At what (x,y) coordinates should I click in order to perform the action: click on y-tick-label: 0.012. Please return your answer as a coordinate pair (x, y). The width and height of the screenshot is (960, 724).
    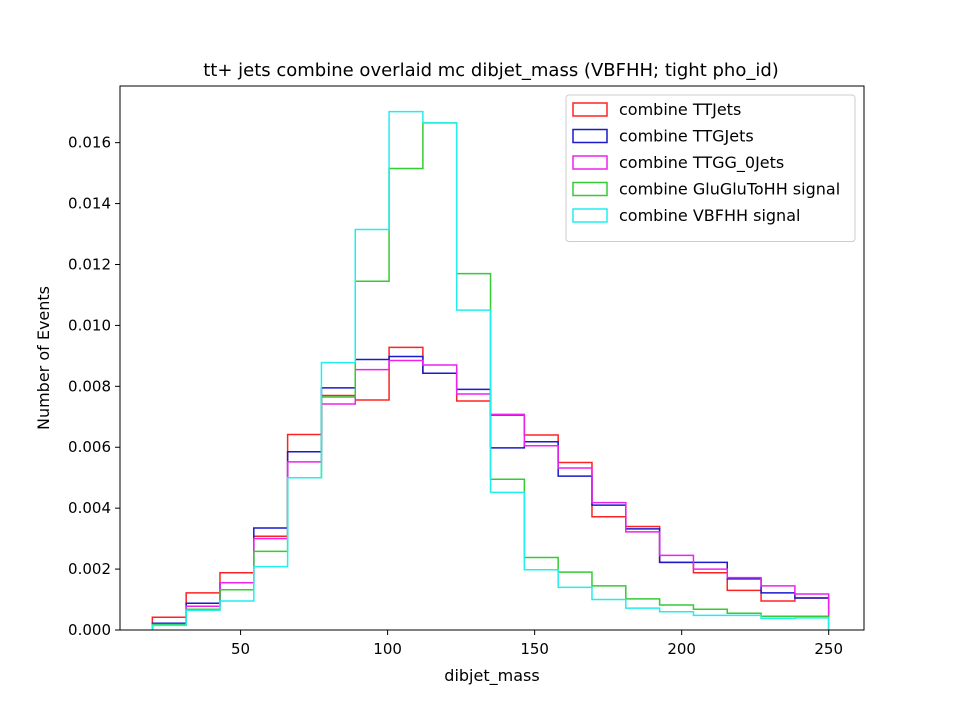
    Looking at the image, I should click on (89, 264).